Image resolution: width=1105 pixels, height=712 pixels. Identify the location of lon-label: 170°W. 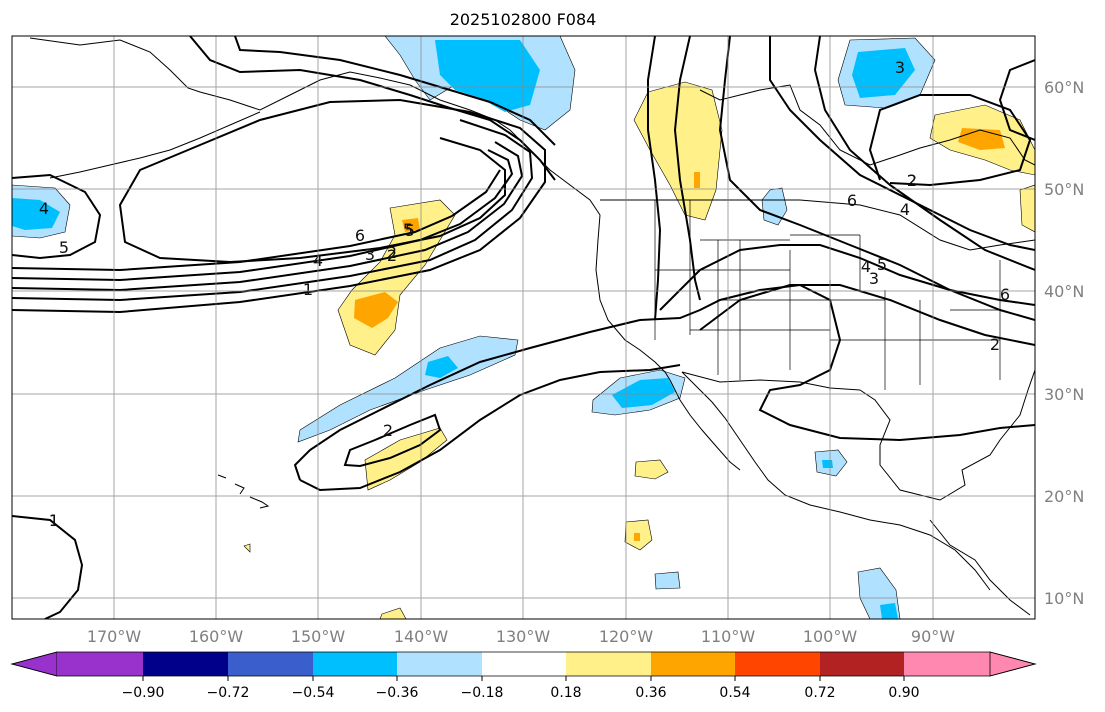
(114, 636).